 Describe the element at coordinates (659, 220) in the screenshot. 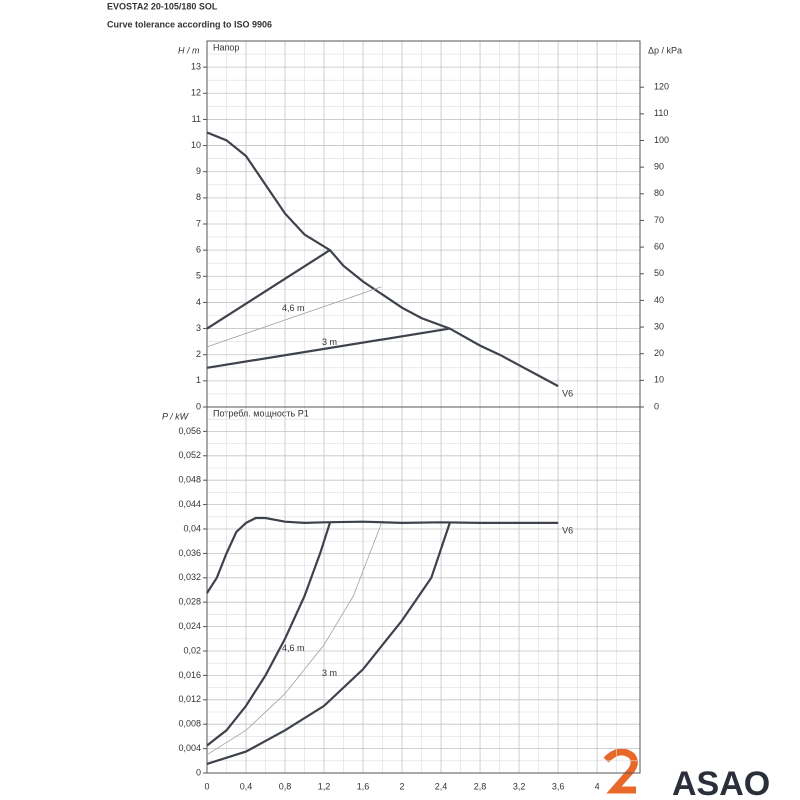

I see `y2-tick-label: 70` at that location.